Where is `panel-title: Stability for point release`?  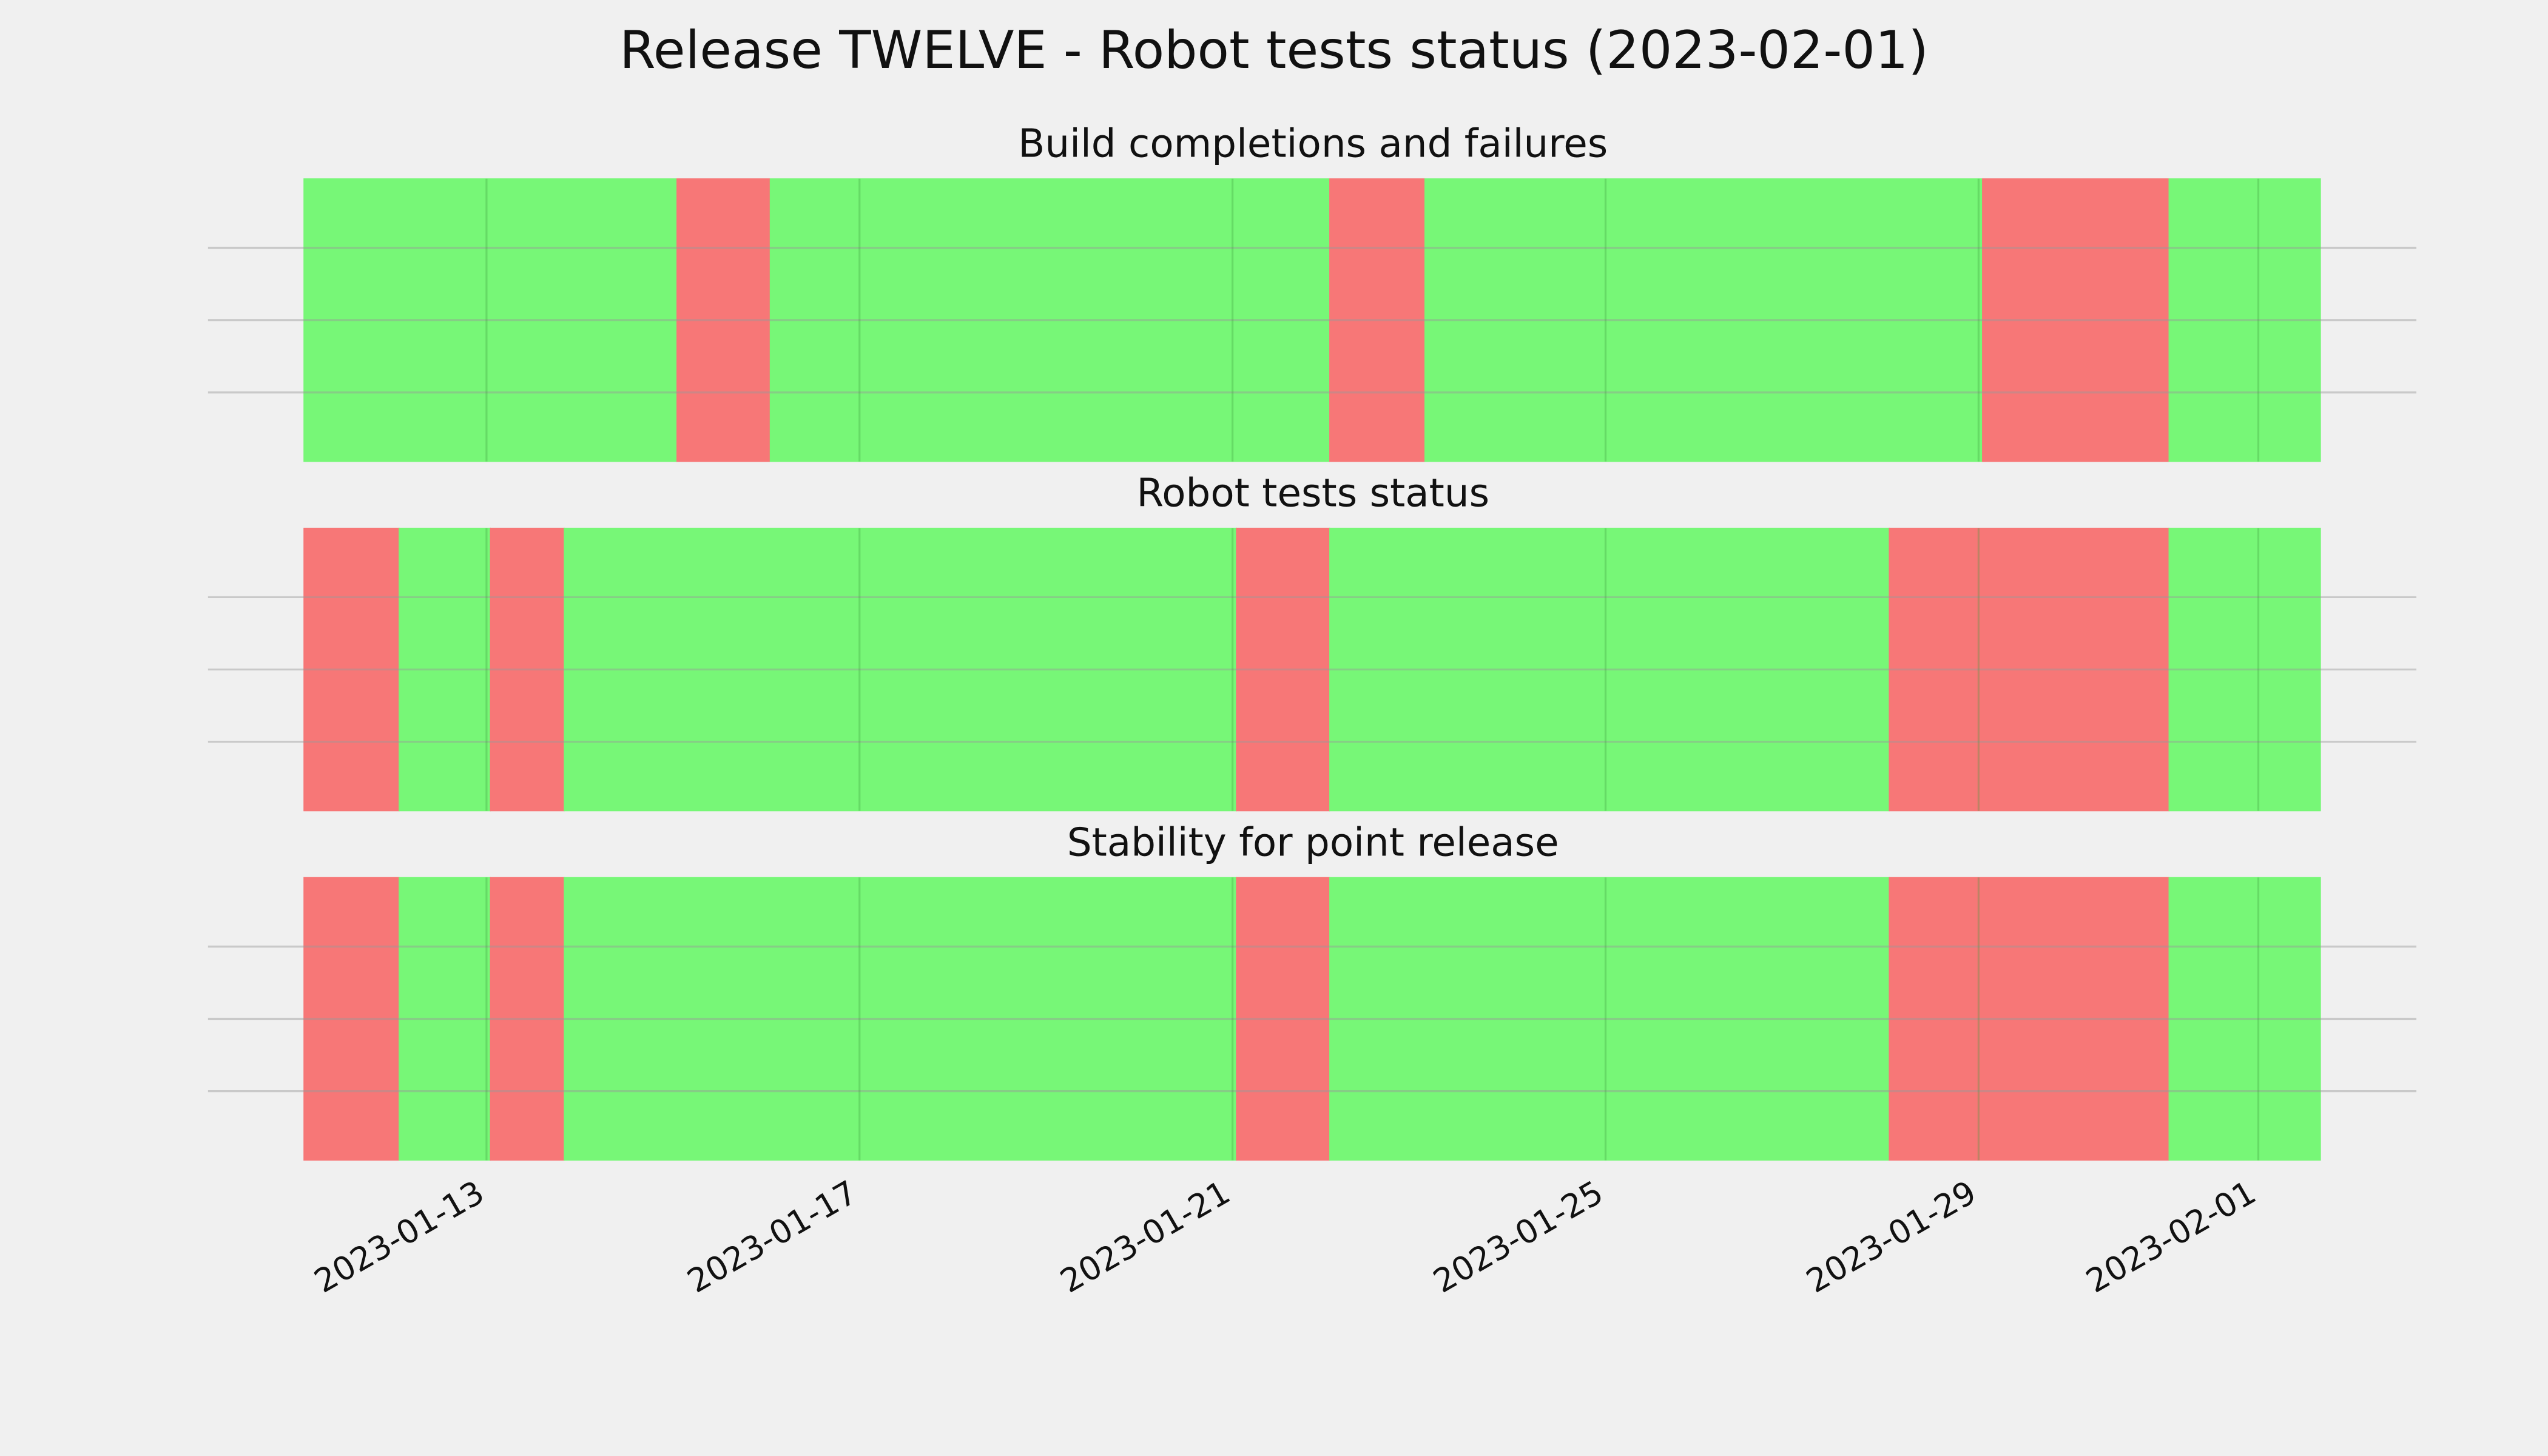 panel-title: Stability for point release is located at coordinates (1313, 842).